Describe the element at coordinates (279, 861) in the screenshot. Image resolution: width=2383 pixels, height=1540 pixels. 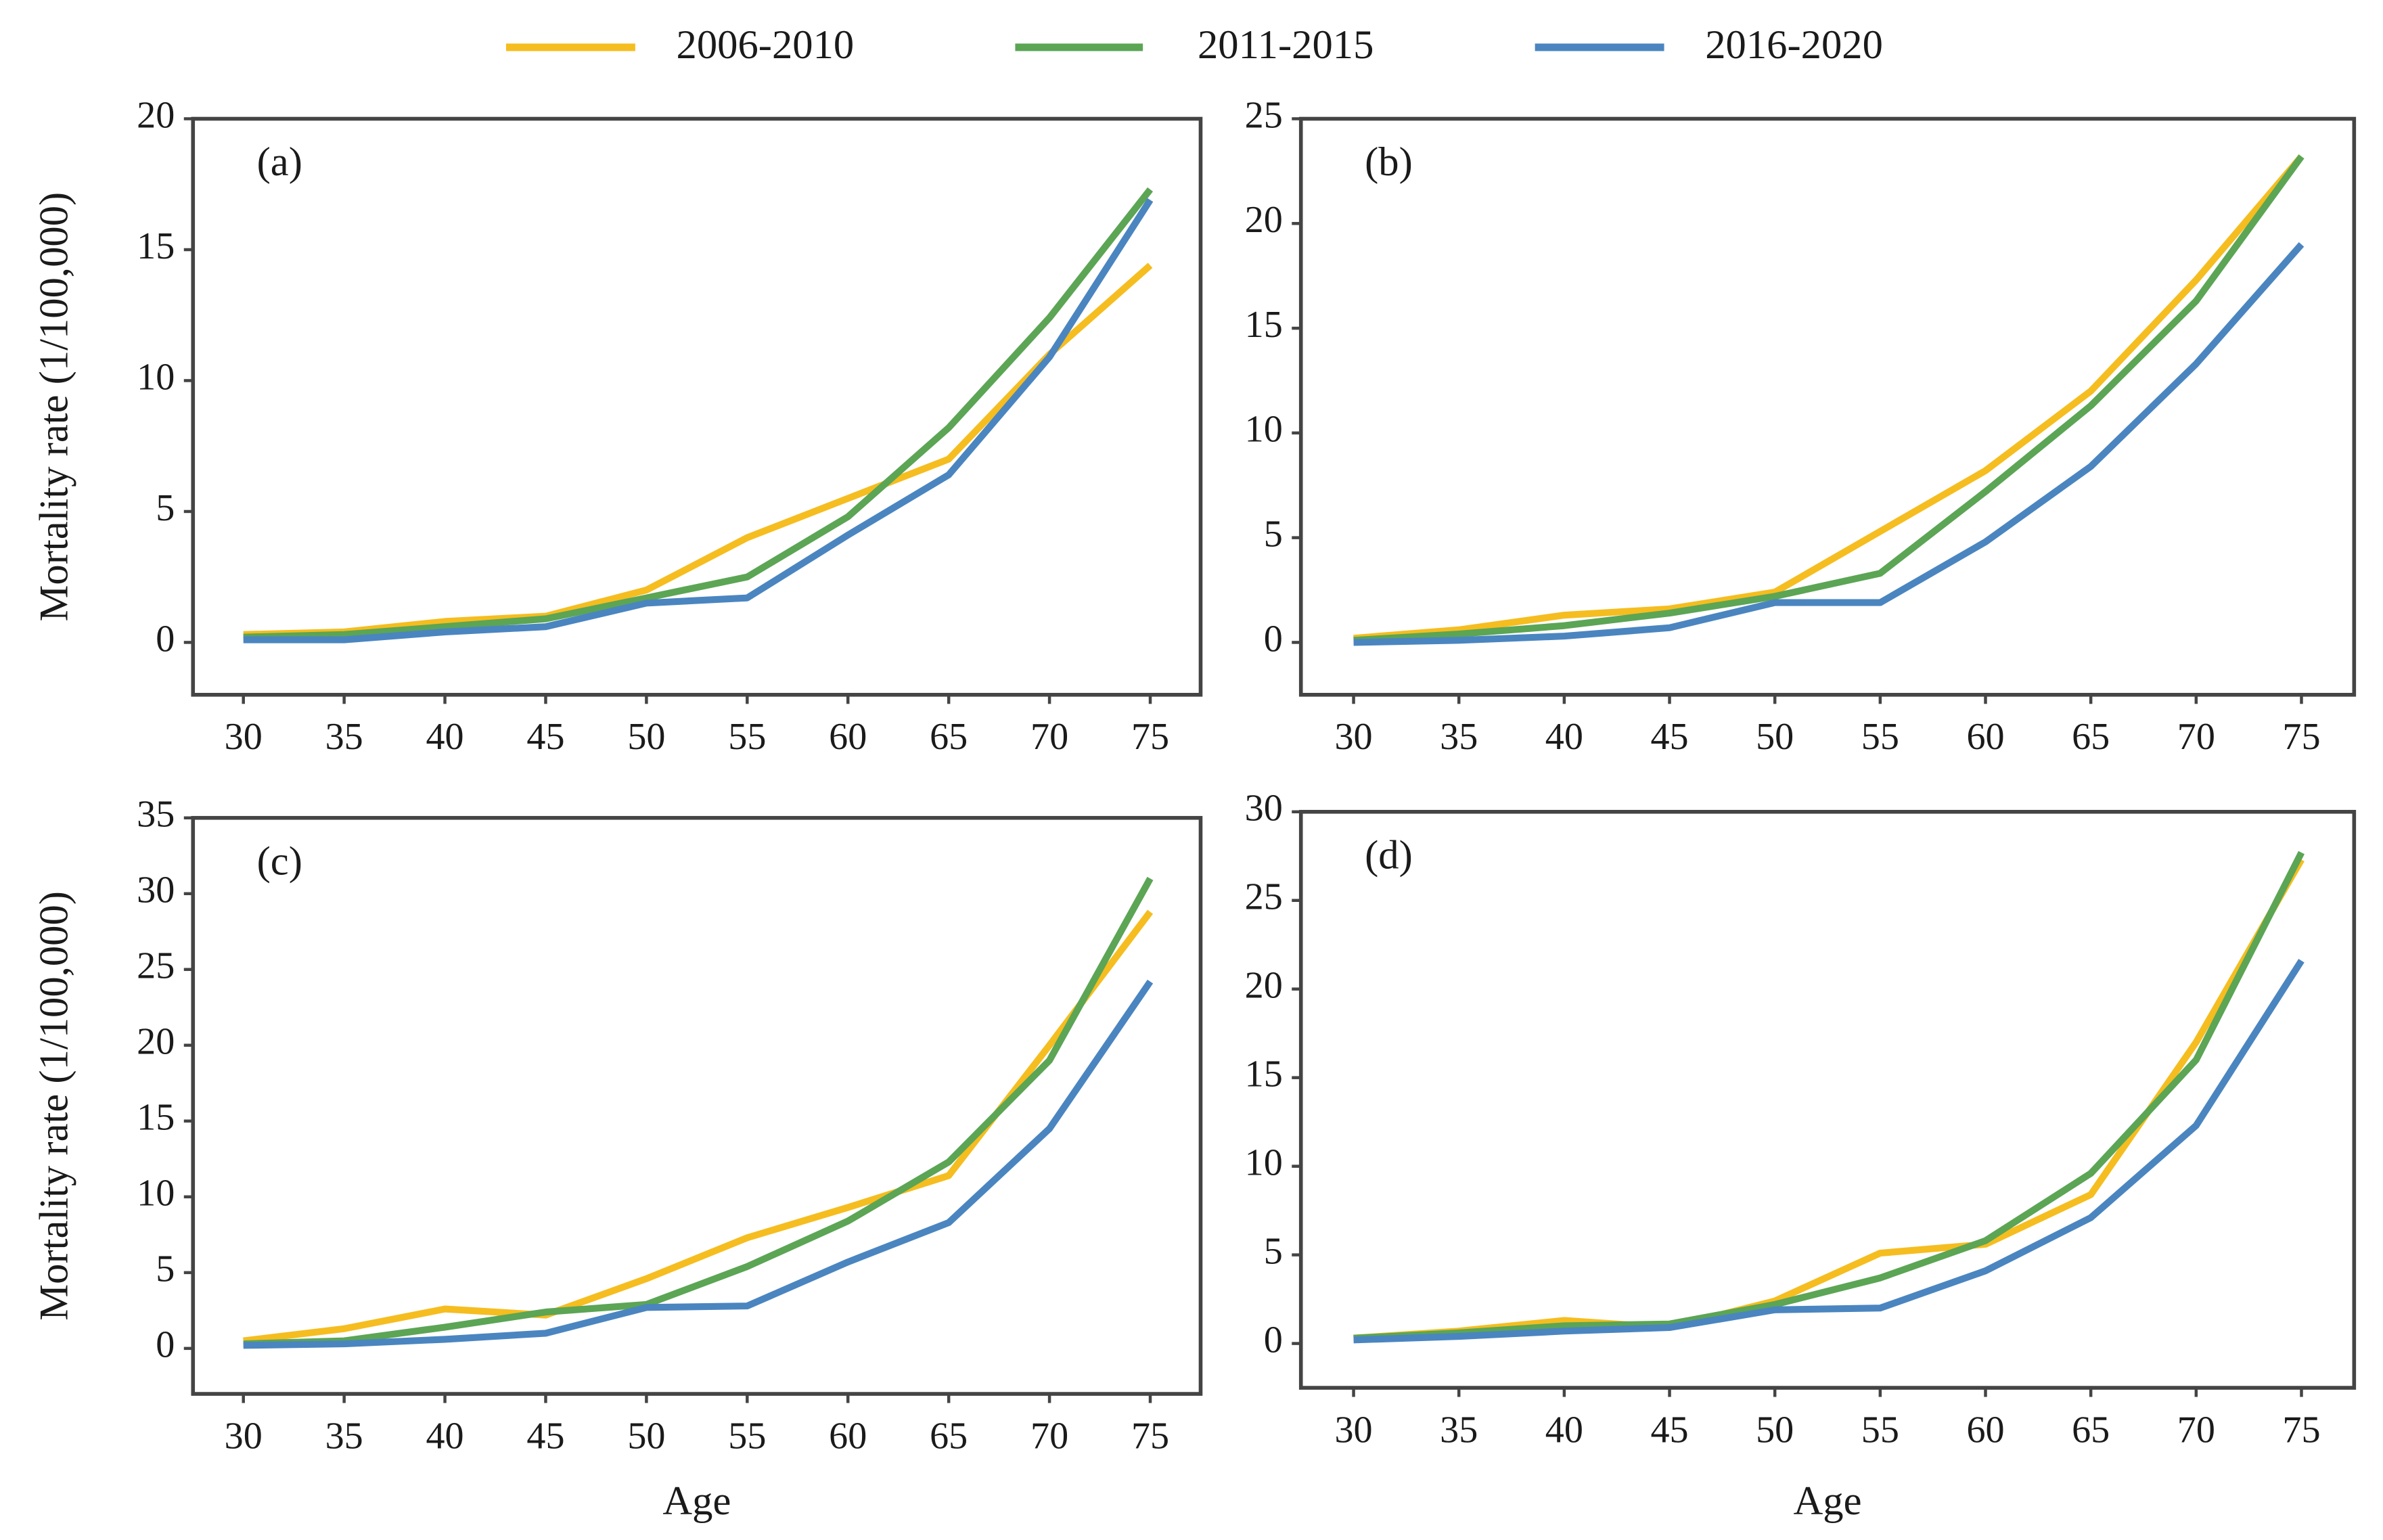
I see `panel-label: (c)` at that location.